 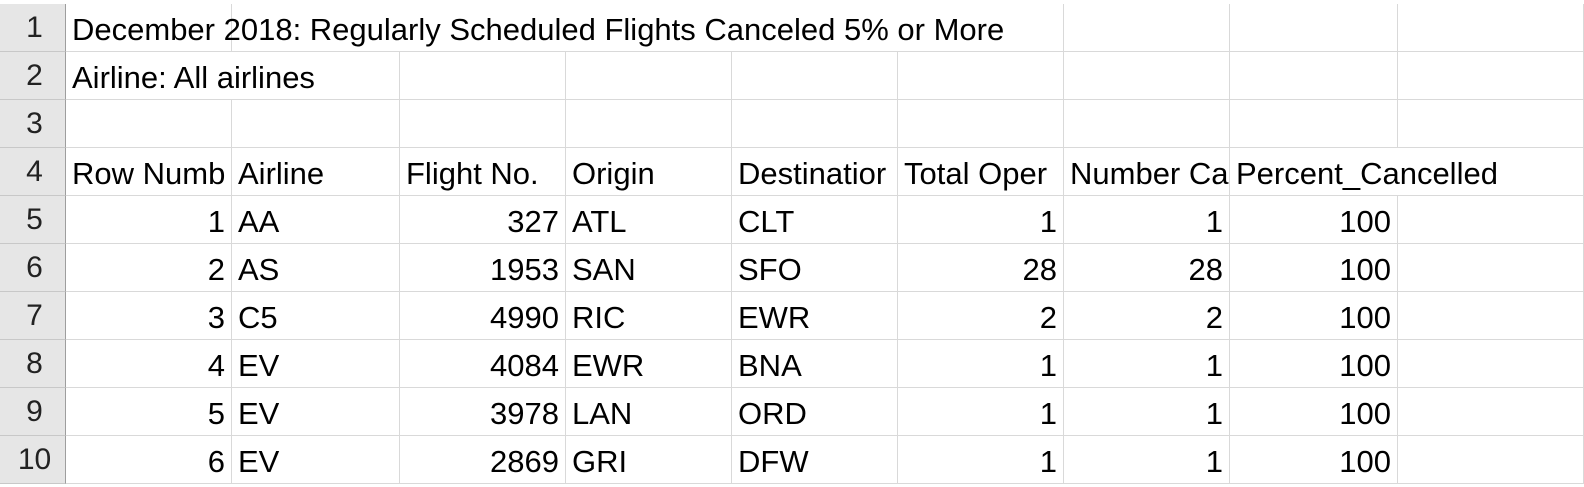 What do you see at coordinates (1147, 268) in the screenshot?
I see `number-cancelled-cell: 28` at bounding box center [1147, 268].